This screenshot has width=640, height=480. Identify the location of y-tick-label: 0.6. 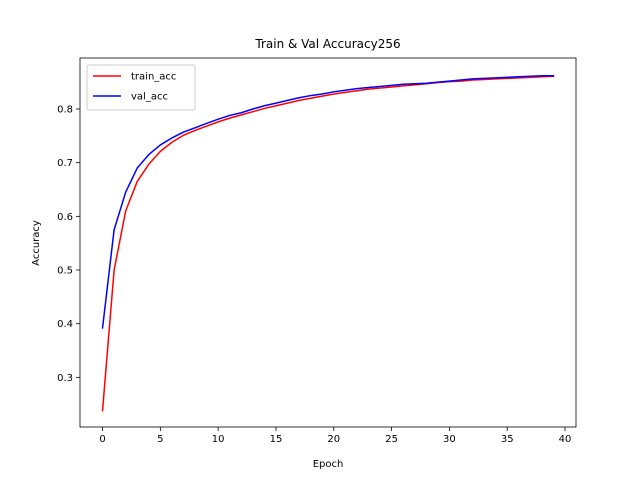
(65, 217).